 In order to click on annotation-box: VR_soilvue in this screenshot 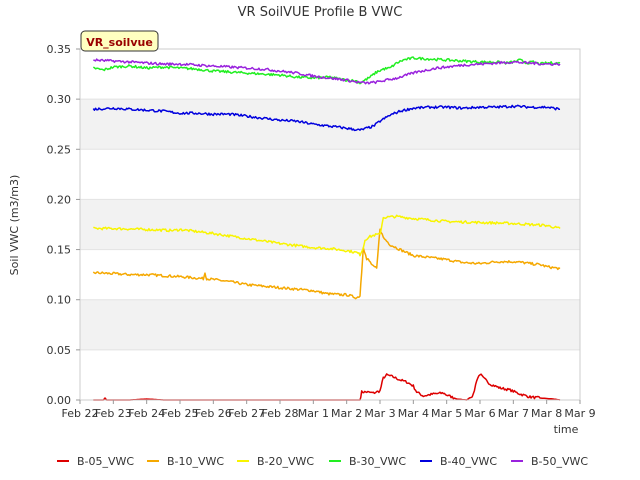, I will do `click(119, 41)`.